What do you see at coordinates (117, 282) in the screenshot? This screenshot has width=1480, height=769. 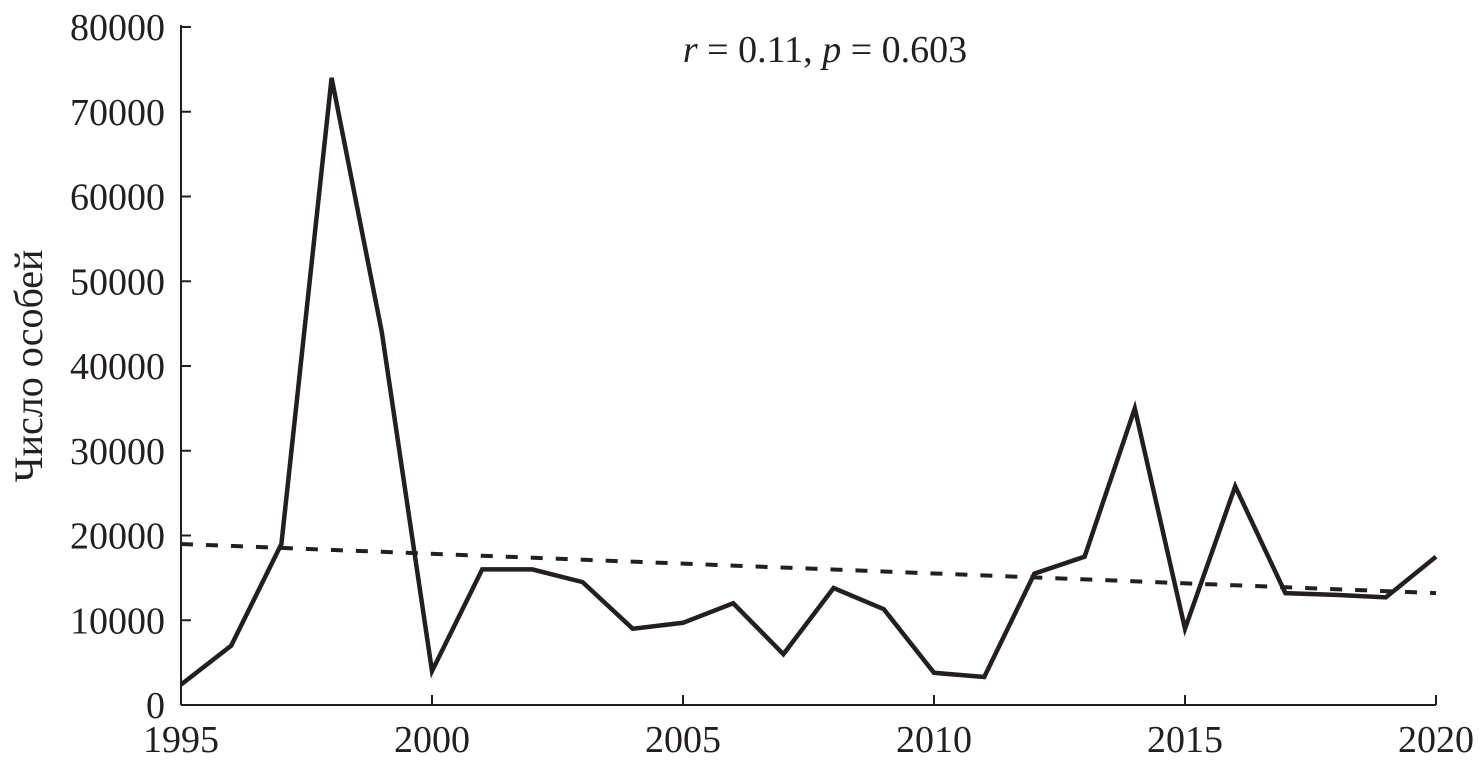 I see `y-tick-label: 50000` at bounding box center [117, 282].